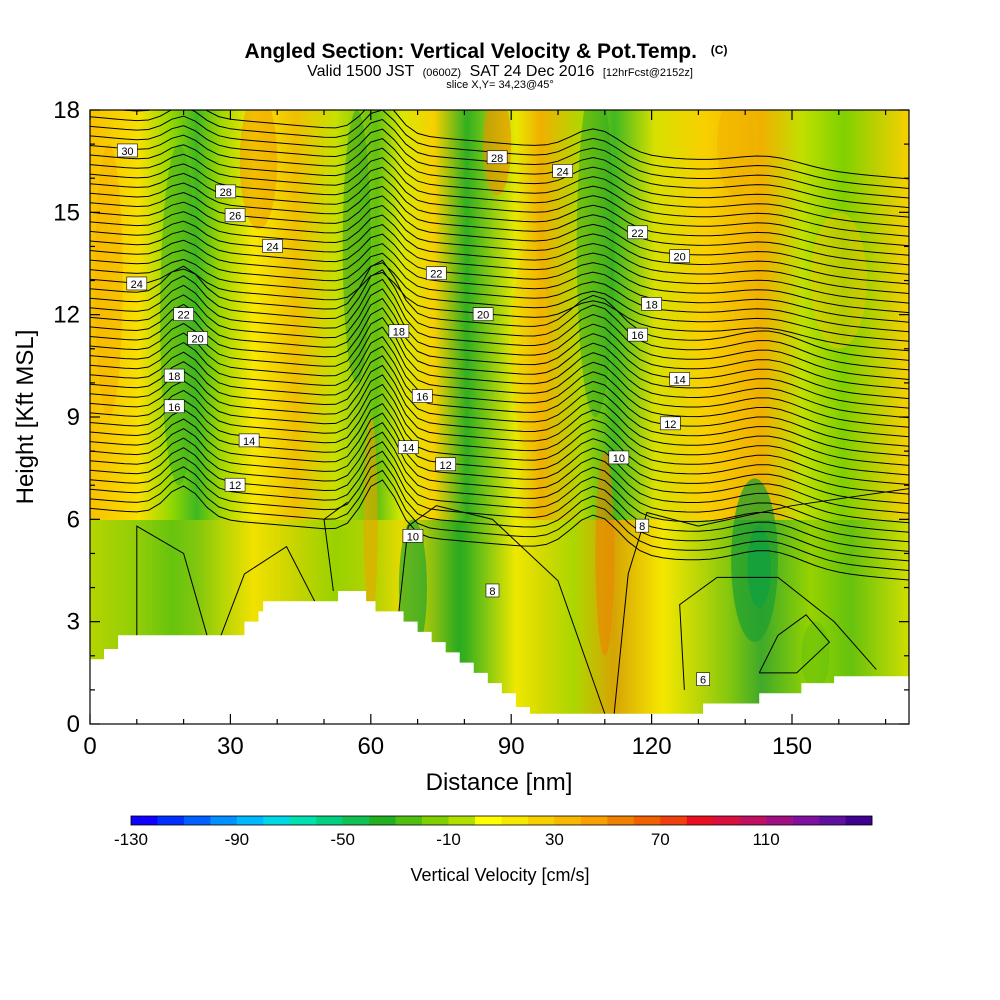  What do you see at coordinates (230, 746) in the screenshot?
I see `x-tick-label: 30` at bounding box center [230, 746].